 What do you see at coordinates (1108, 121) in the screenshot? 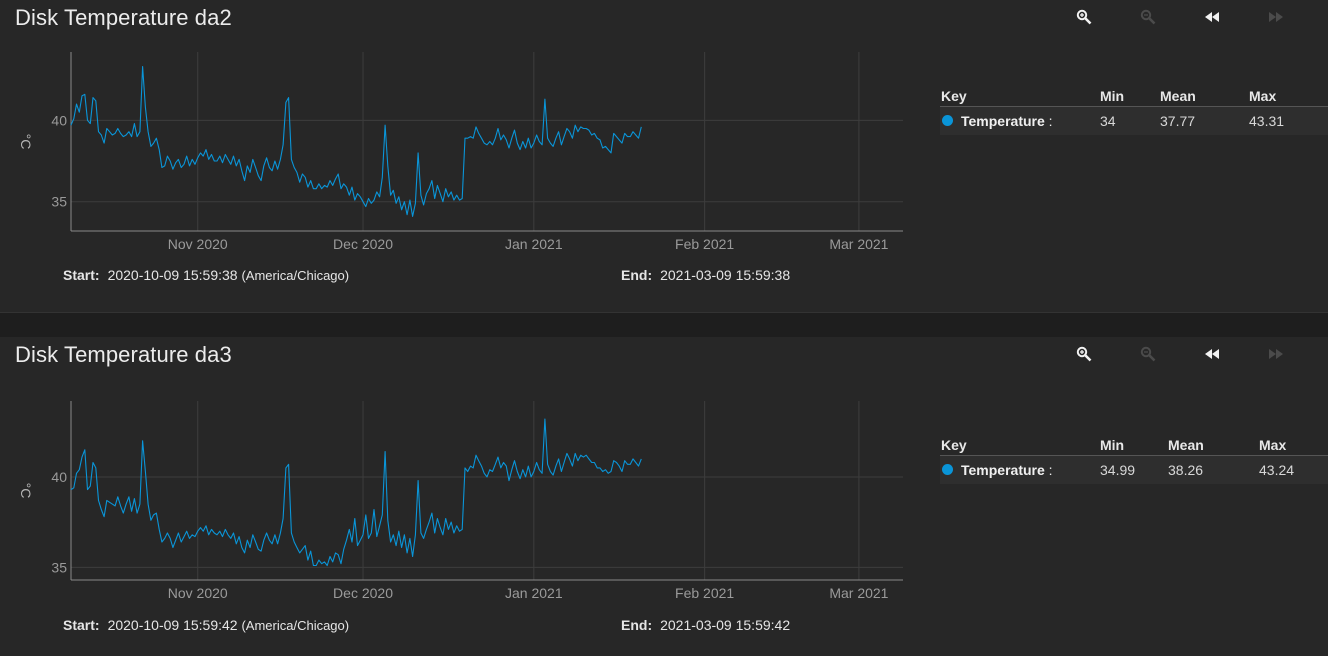
I see `legend-min: 34` at bounding box center [1108, 121].